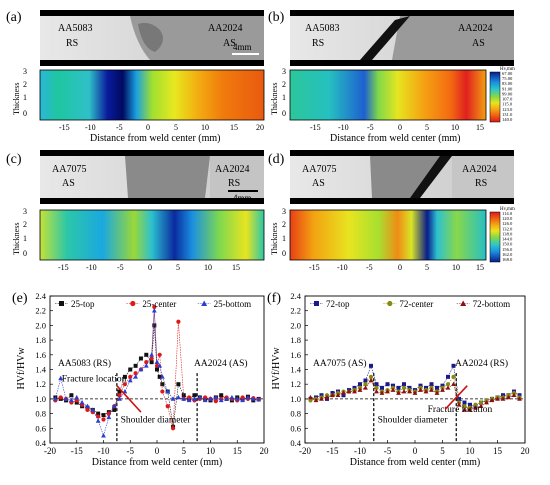  Describe the element at coordinates (205, 127) in the screenshot. I see `panel-a-xtick-5: 10` at that location.